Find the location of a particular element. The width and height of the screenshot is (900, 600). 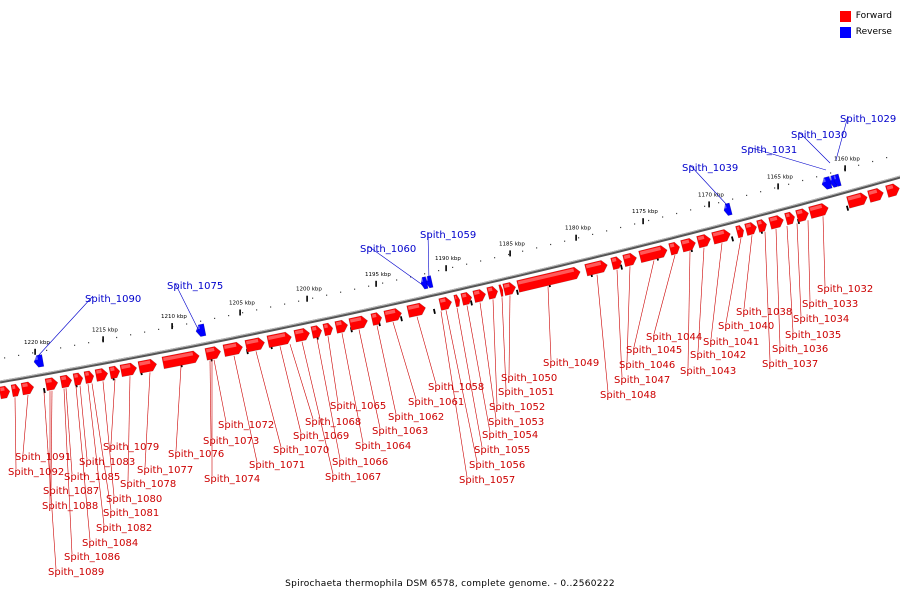

kbp-tick-label: 1170 kbp is located at coordinates (711, 195).